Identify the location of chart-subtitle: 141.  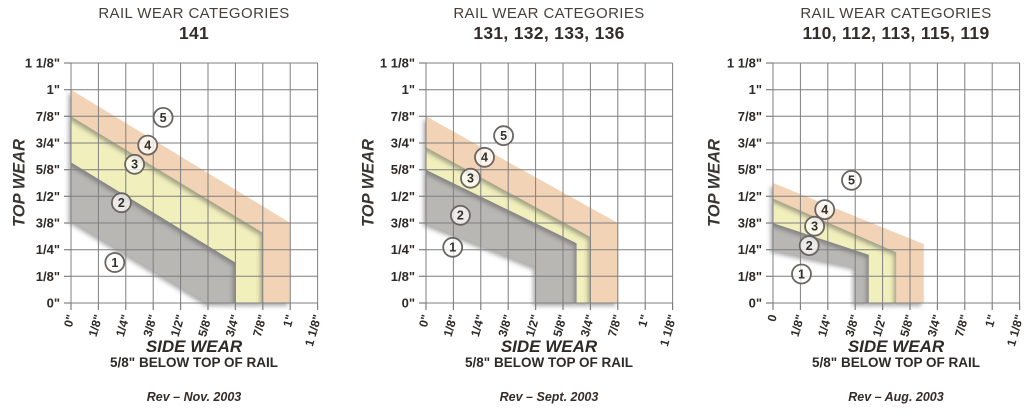
(194, 33).